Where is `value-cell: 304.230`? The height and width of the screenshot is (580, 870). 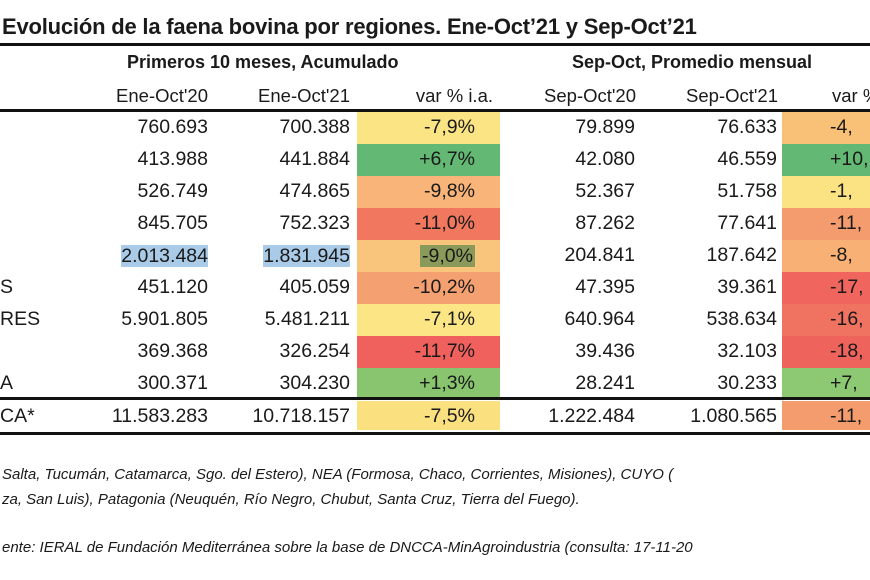 value-cell: 304.230 is located at coordinates (315, 383).